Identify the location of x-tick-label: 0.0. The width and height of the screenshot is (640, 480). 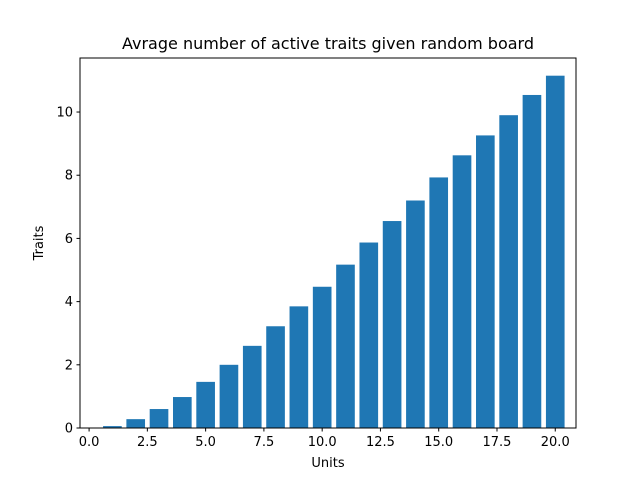
(89, 442).